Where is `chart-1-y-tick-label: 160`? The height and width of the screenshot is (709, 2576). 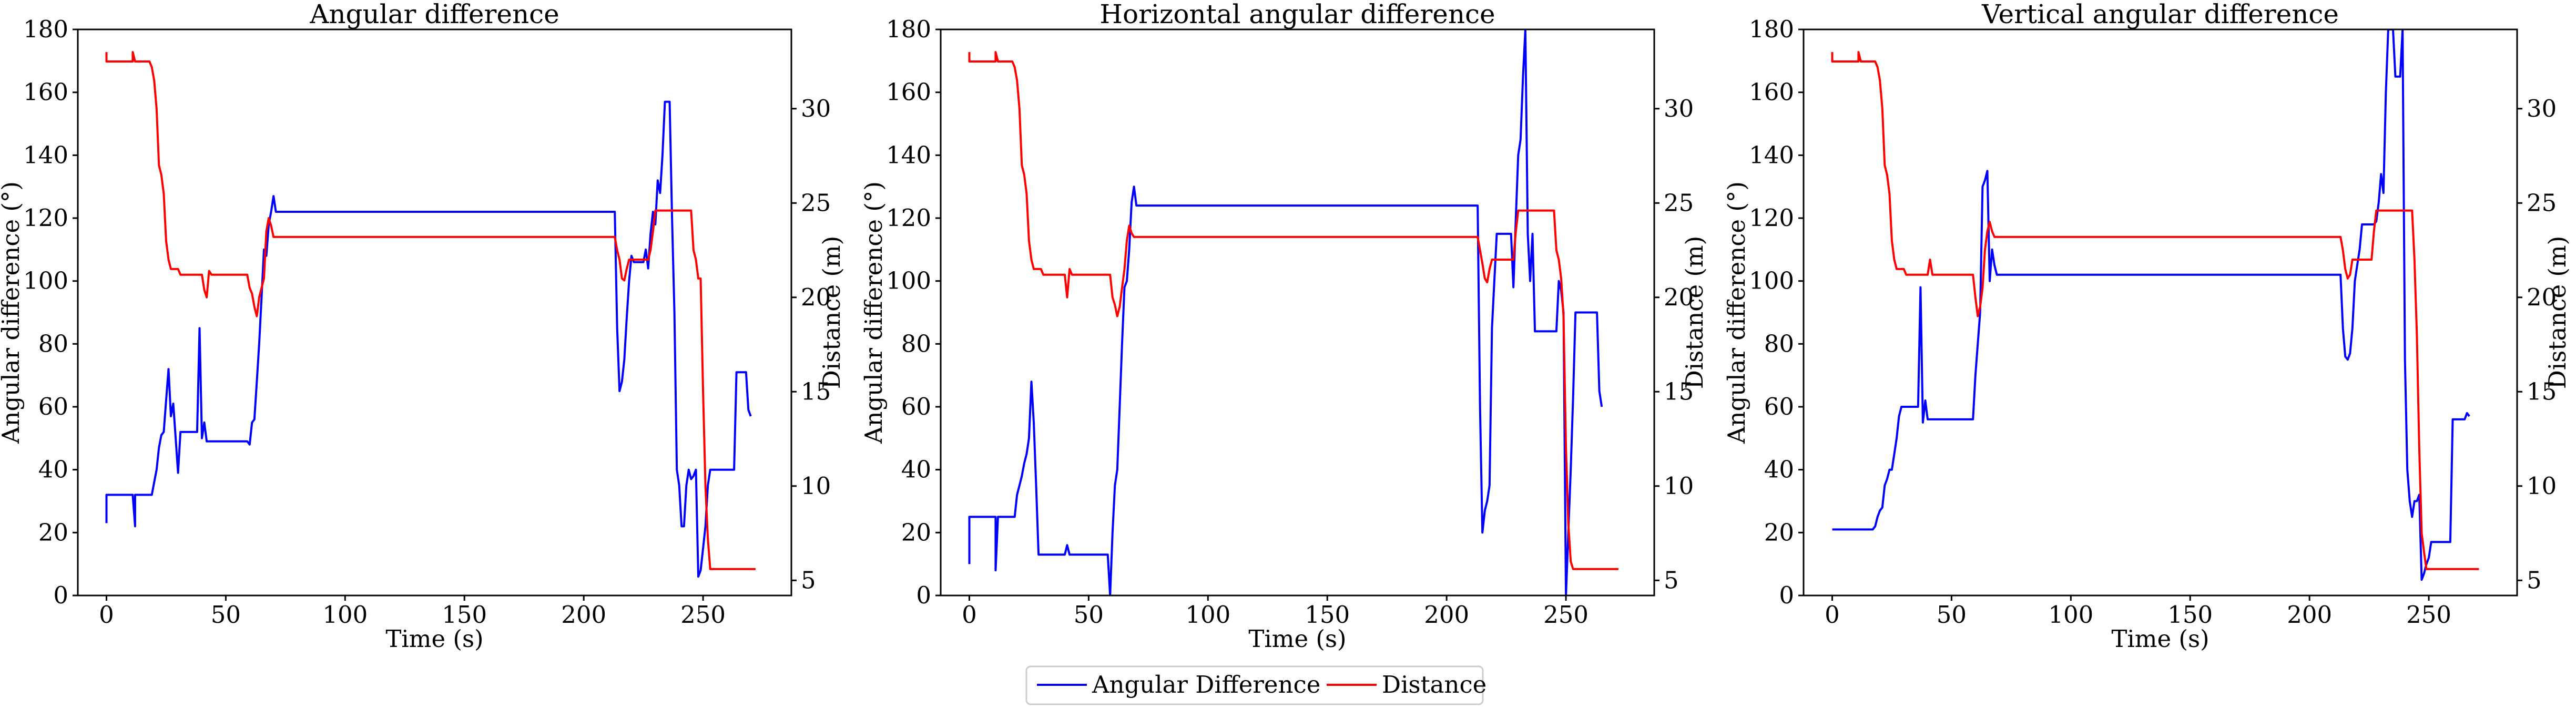 chart-1-y-tick-label: 160 is located at coordinates (45, 92).